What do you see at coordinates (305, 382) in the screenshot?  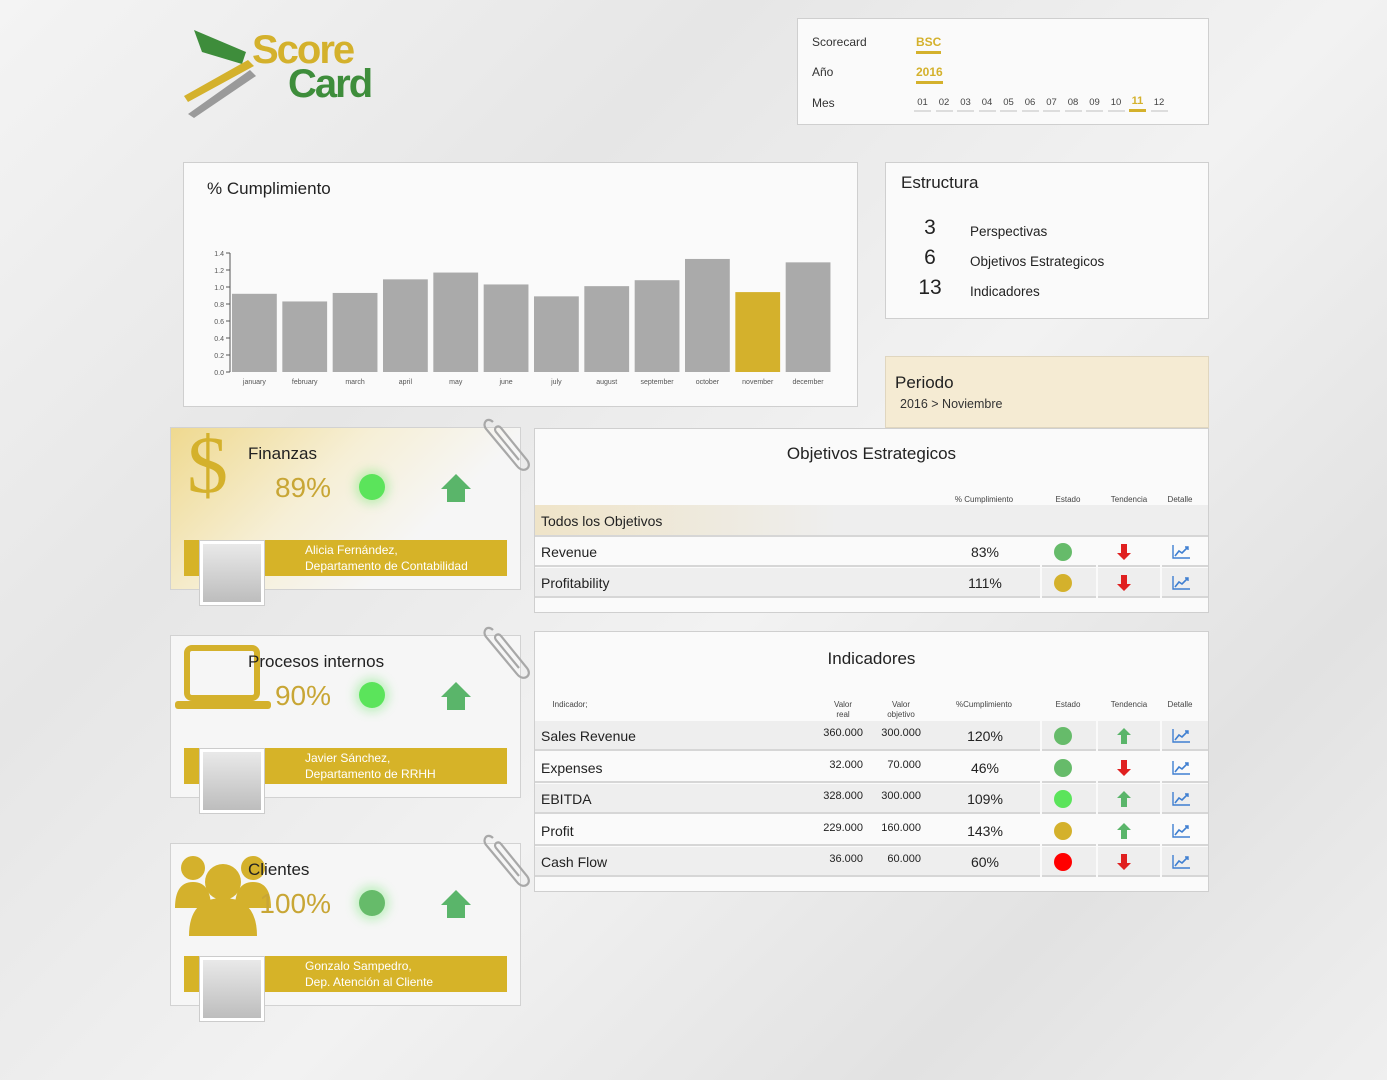 I see `x-tick-label: february` at bounding box center [305, 382].